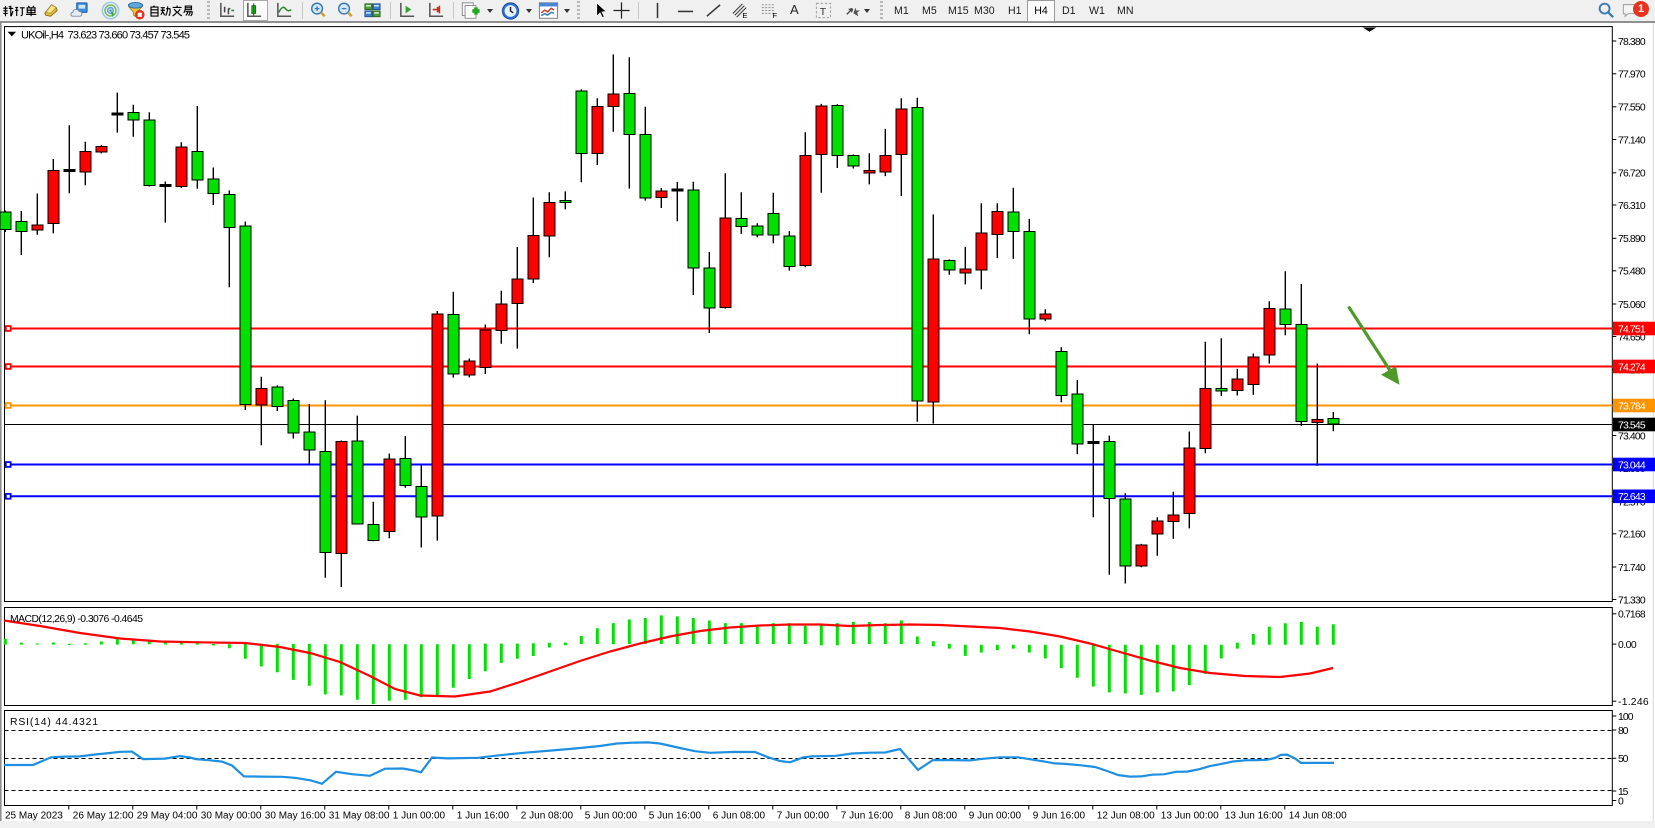  I want to click on svg-text: 72.643, so click(1632, 497).